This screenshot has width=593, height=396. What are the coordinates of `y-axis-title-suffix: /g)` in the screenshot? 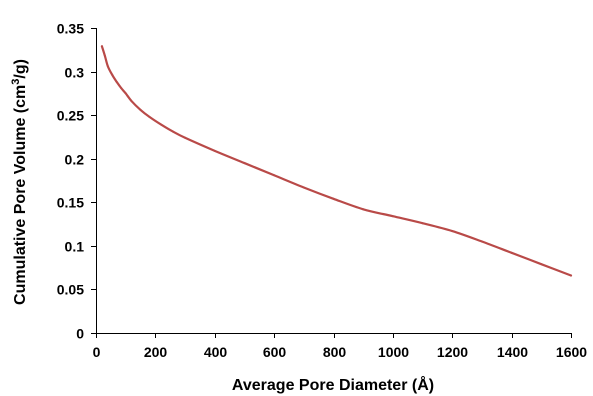 It's located at (20, 69).